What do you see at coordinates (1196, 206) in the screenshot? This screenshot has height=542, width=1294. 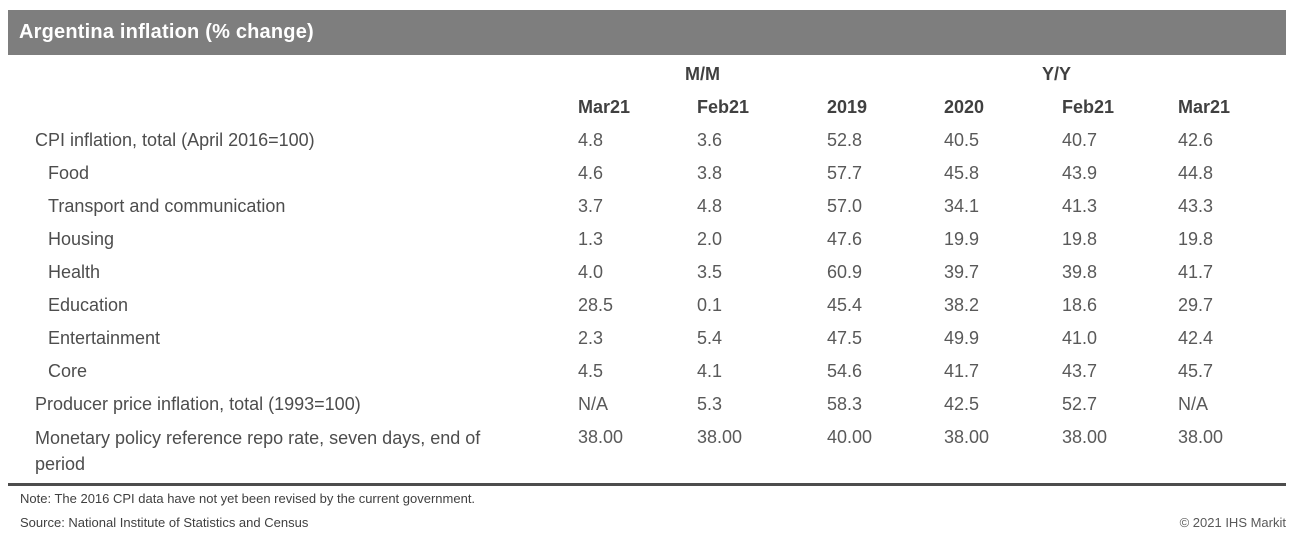 I see `cell: 43.3` at bounding box center [1196, 206].